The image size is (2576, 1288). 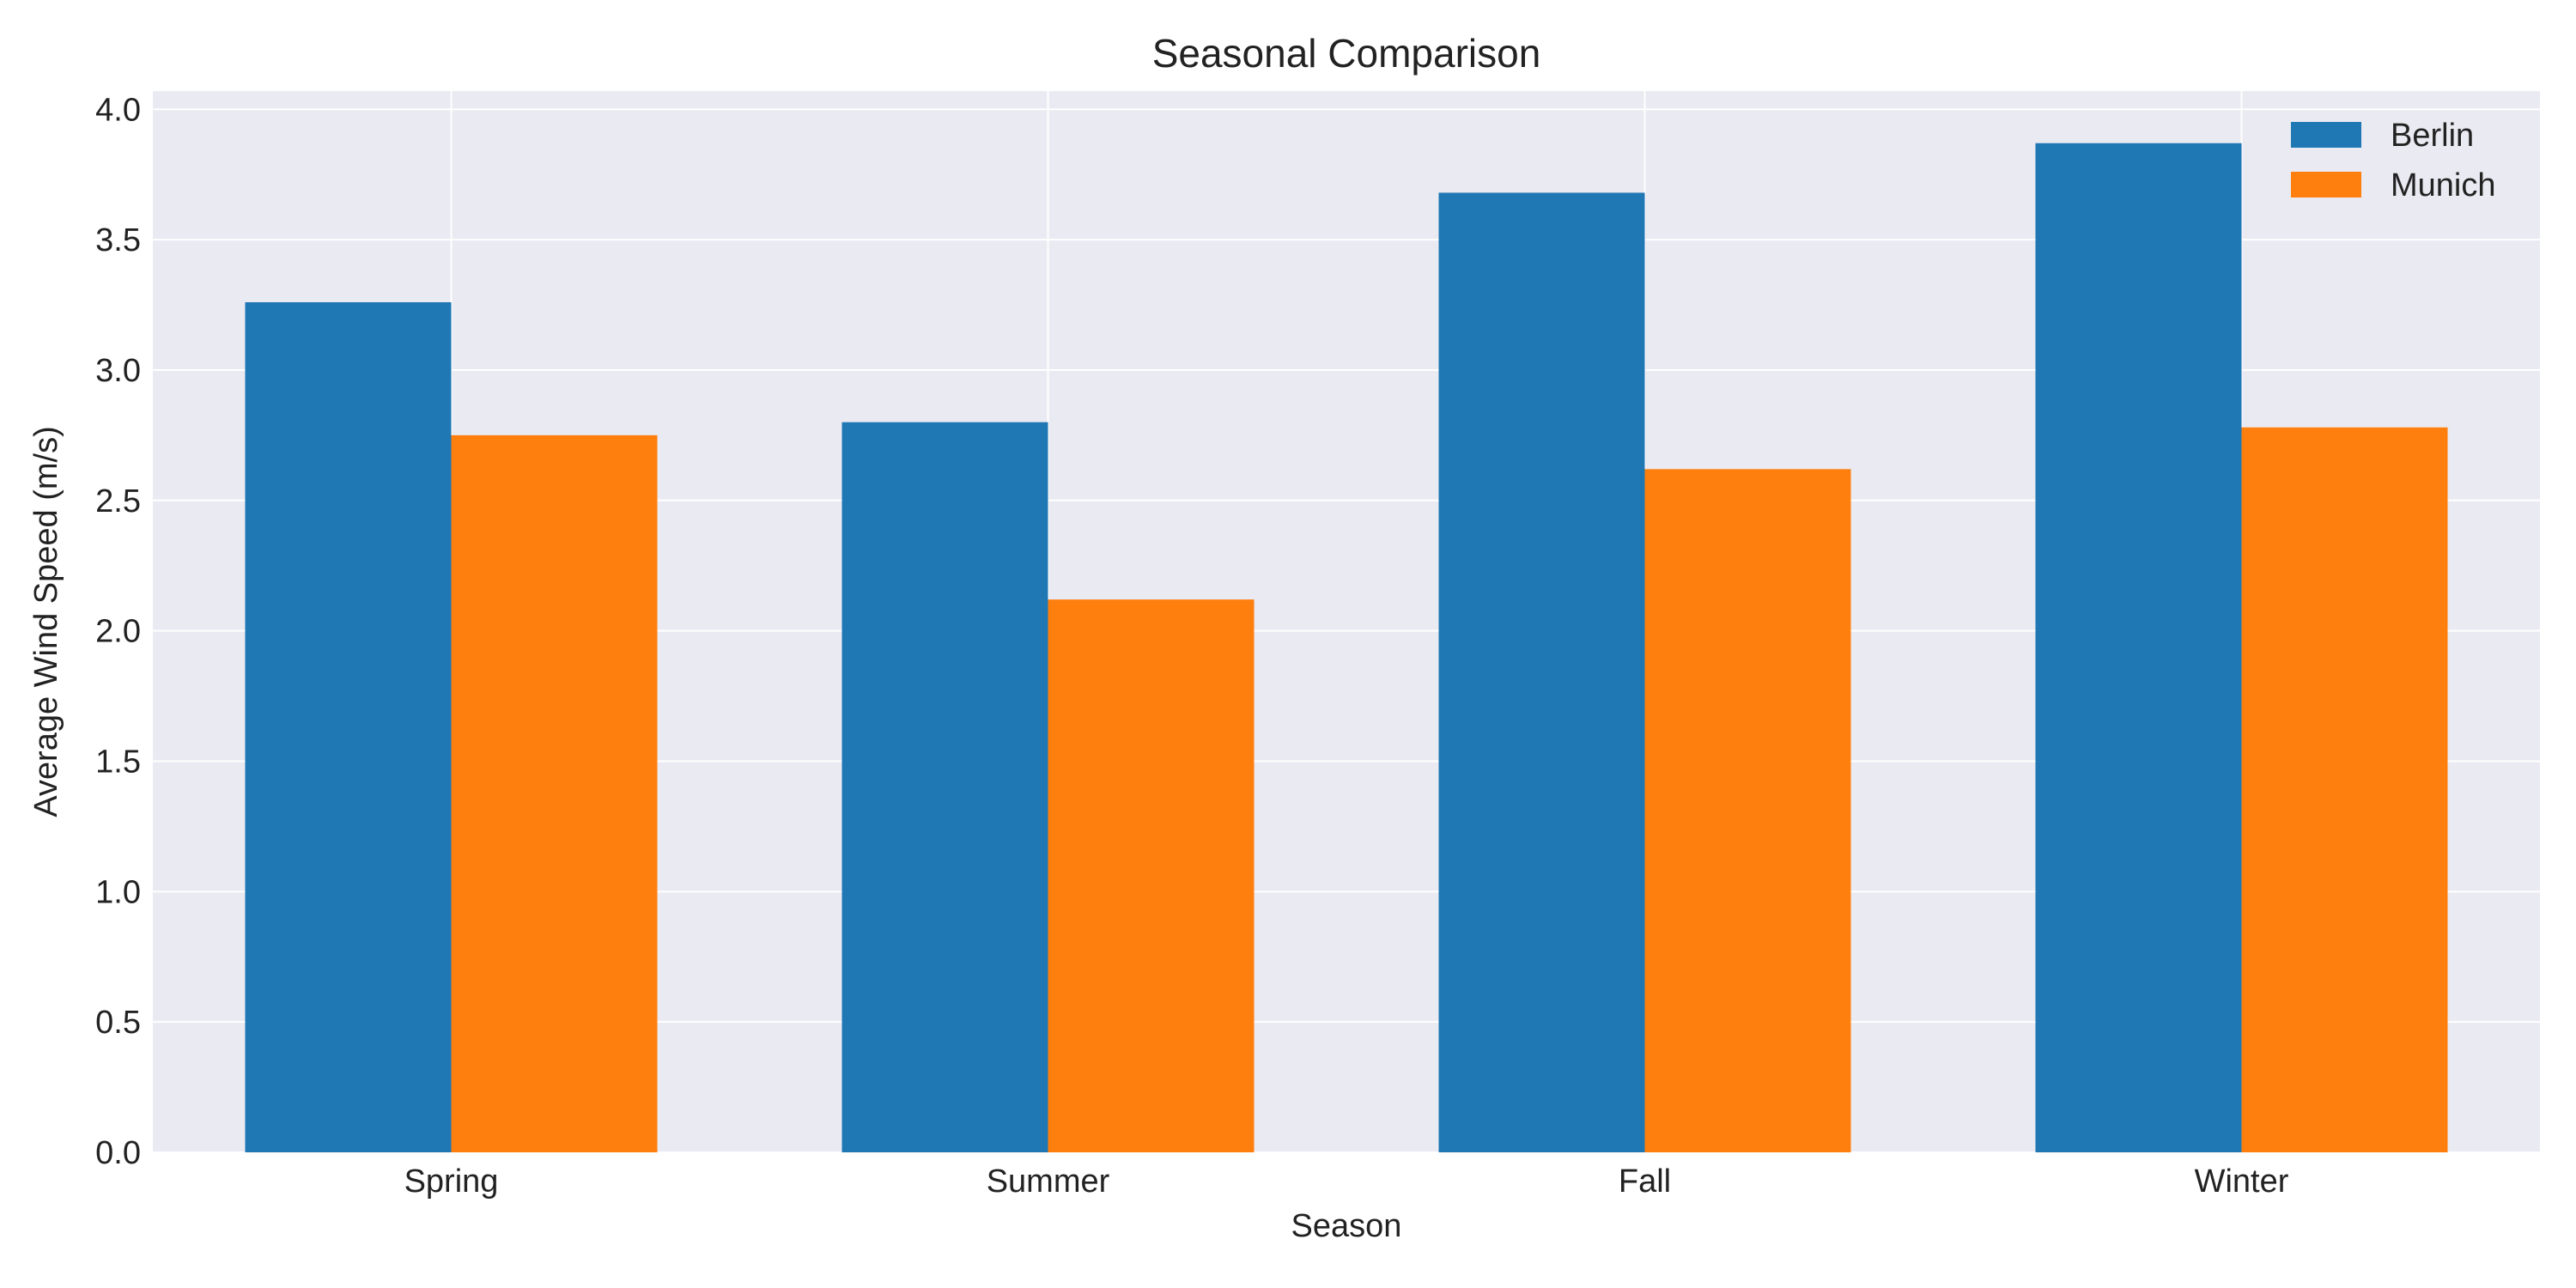 I want to click on x-axis-label: Season, so click(x=1346, y=1226).